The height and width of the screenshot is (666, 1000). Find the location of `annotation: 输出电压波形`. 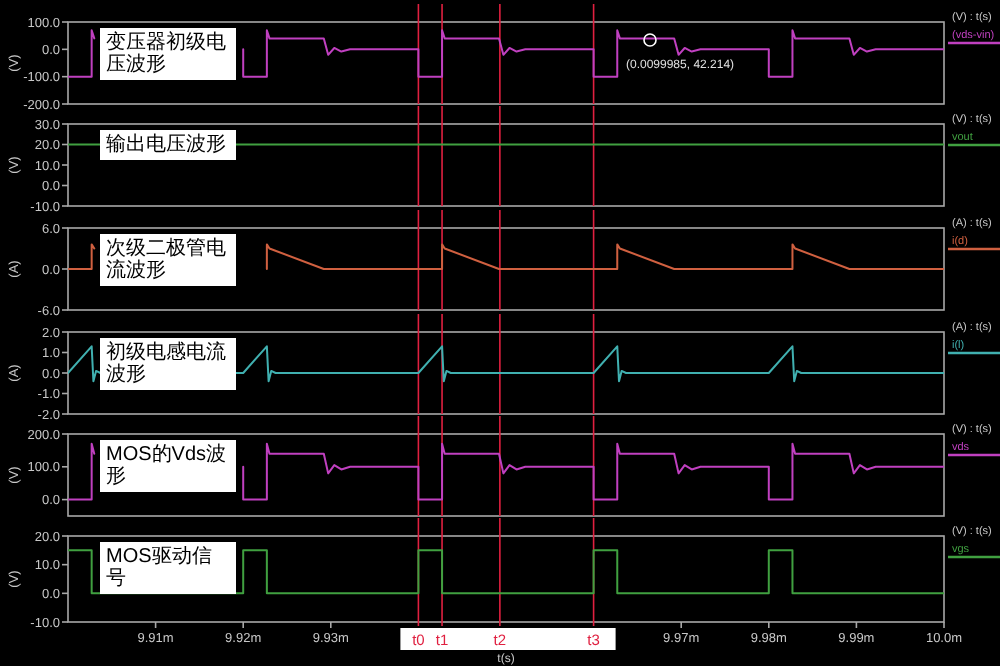

annotation: 输出电压波形 is located at coordinates (166, 144).